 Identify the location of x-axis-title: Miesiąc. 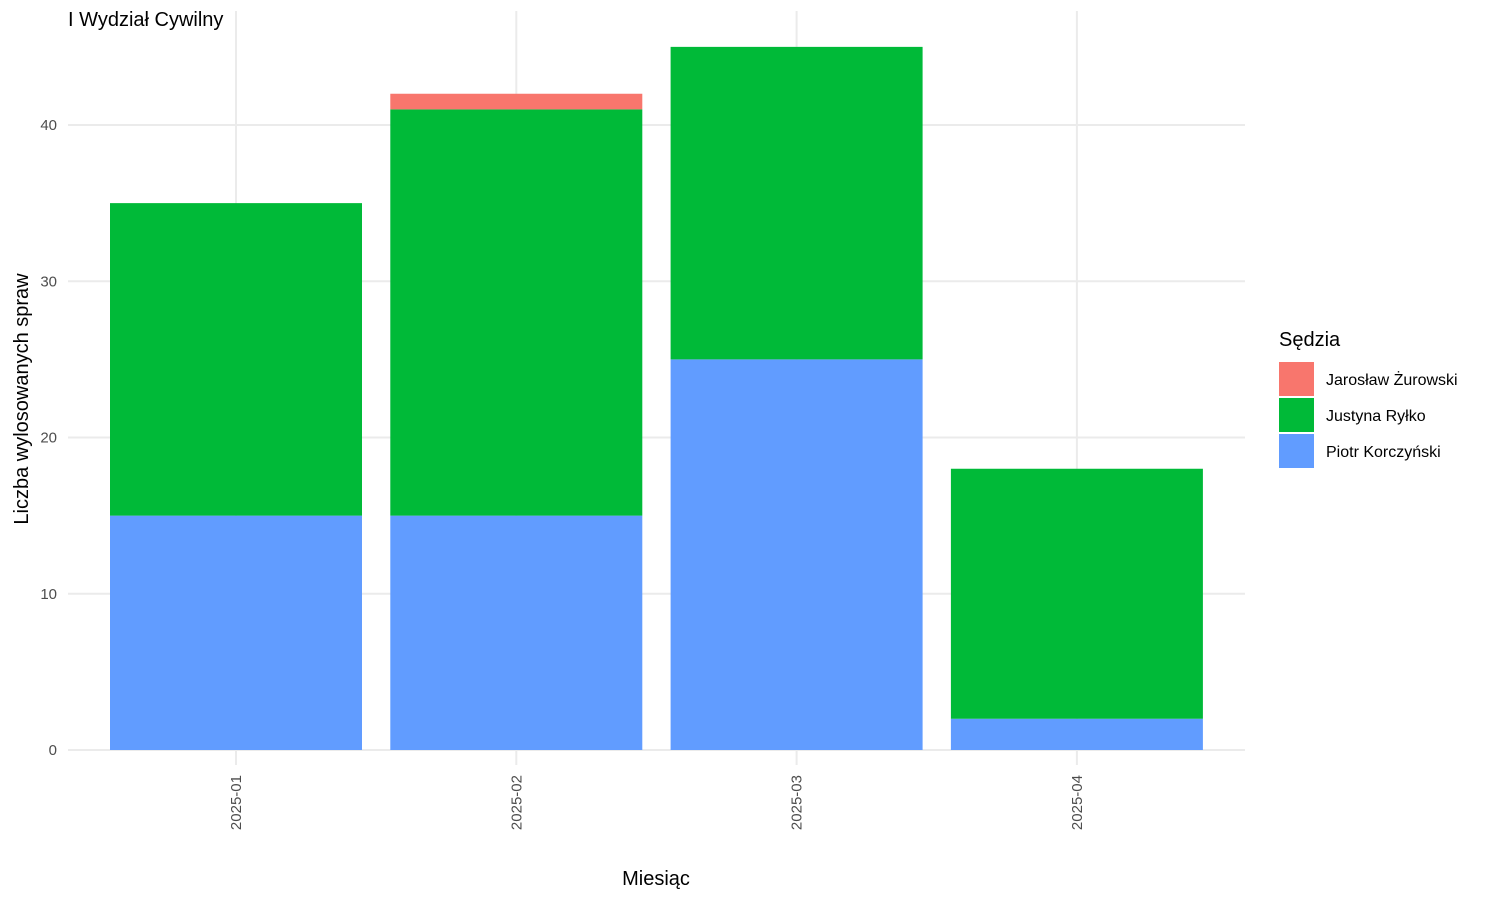
(656, 879).